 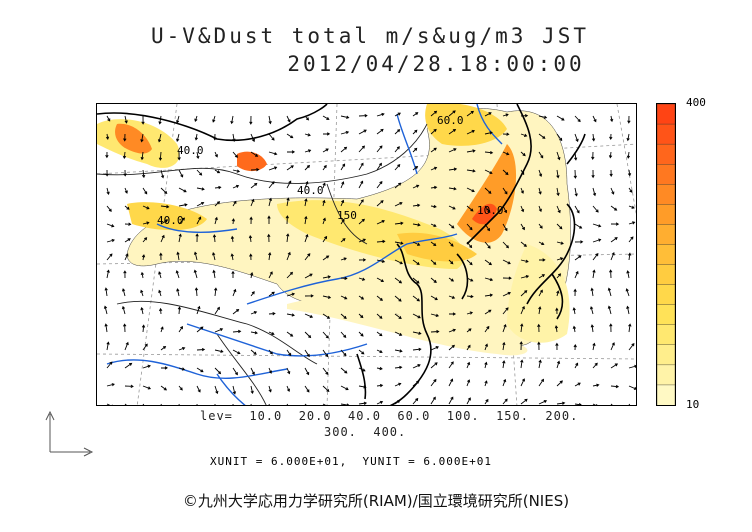 I want to click on copyright-notice: ©九州大学応用力学研究所(RIAM)/国立環境研究所(NIES), so click(x=376, y=501).